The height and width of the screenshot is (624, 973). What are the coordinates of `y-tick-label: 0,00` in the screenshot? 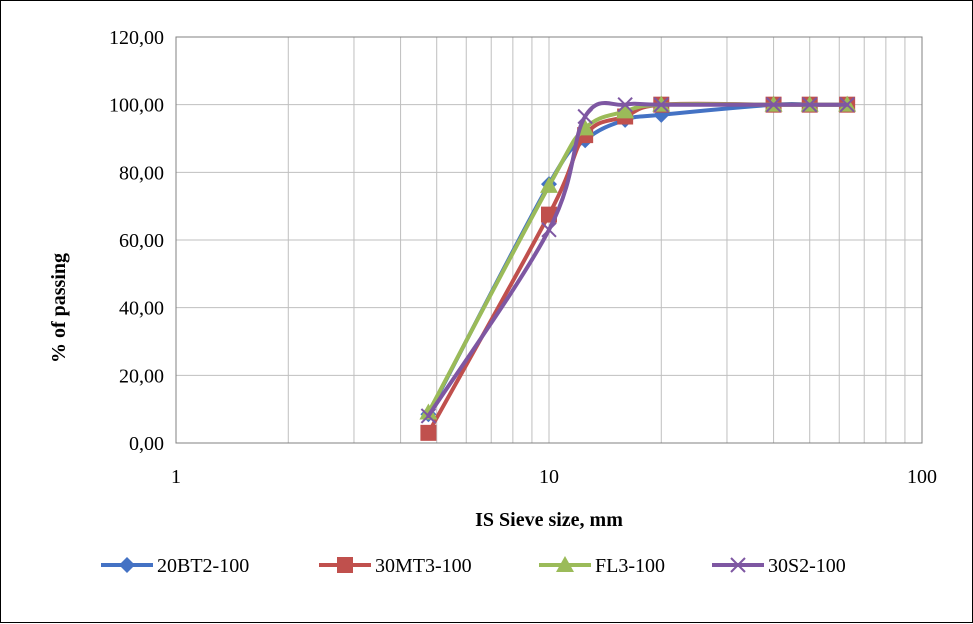 It's located at (146, 444).